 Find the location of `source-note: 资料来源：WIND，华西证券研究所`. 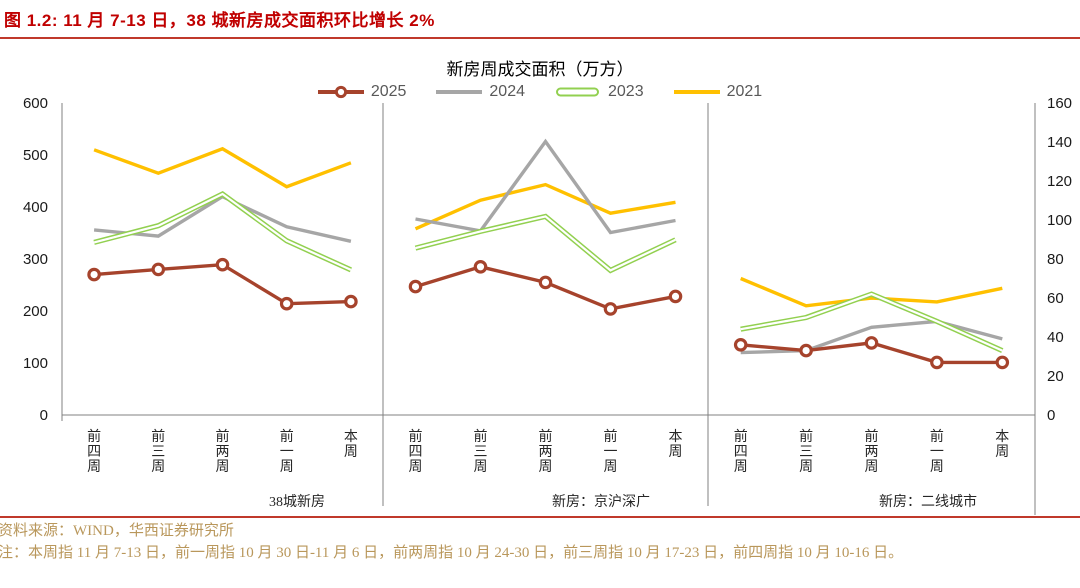

source-note: 资料来源：WIND，华西证券研究所 is located at coordinates (117, 531).